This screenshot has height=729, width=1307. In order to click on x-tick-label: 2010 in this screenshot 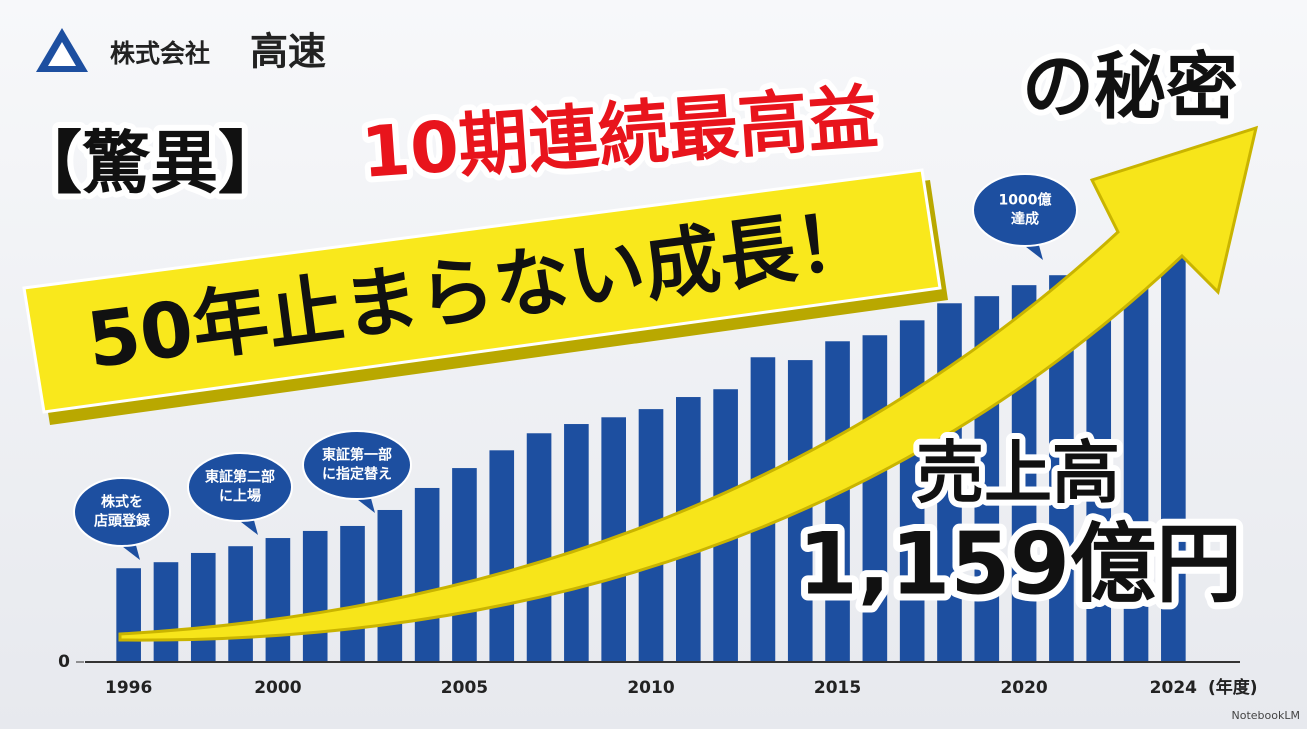, I will do `click(650, 688)`.